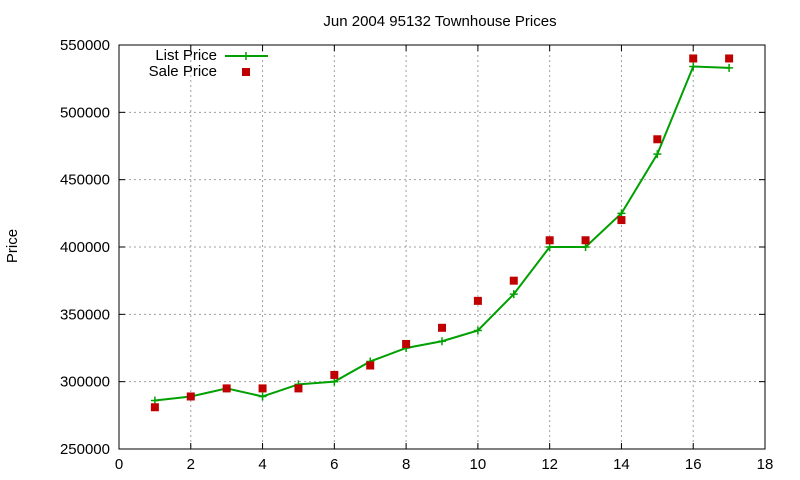  What do you see at coordinates (262, 464) in the screenshot?
I see `x-tick-label: 4` at bounding box center [262, 464].